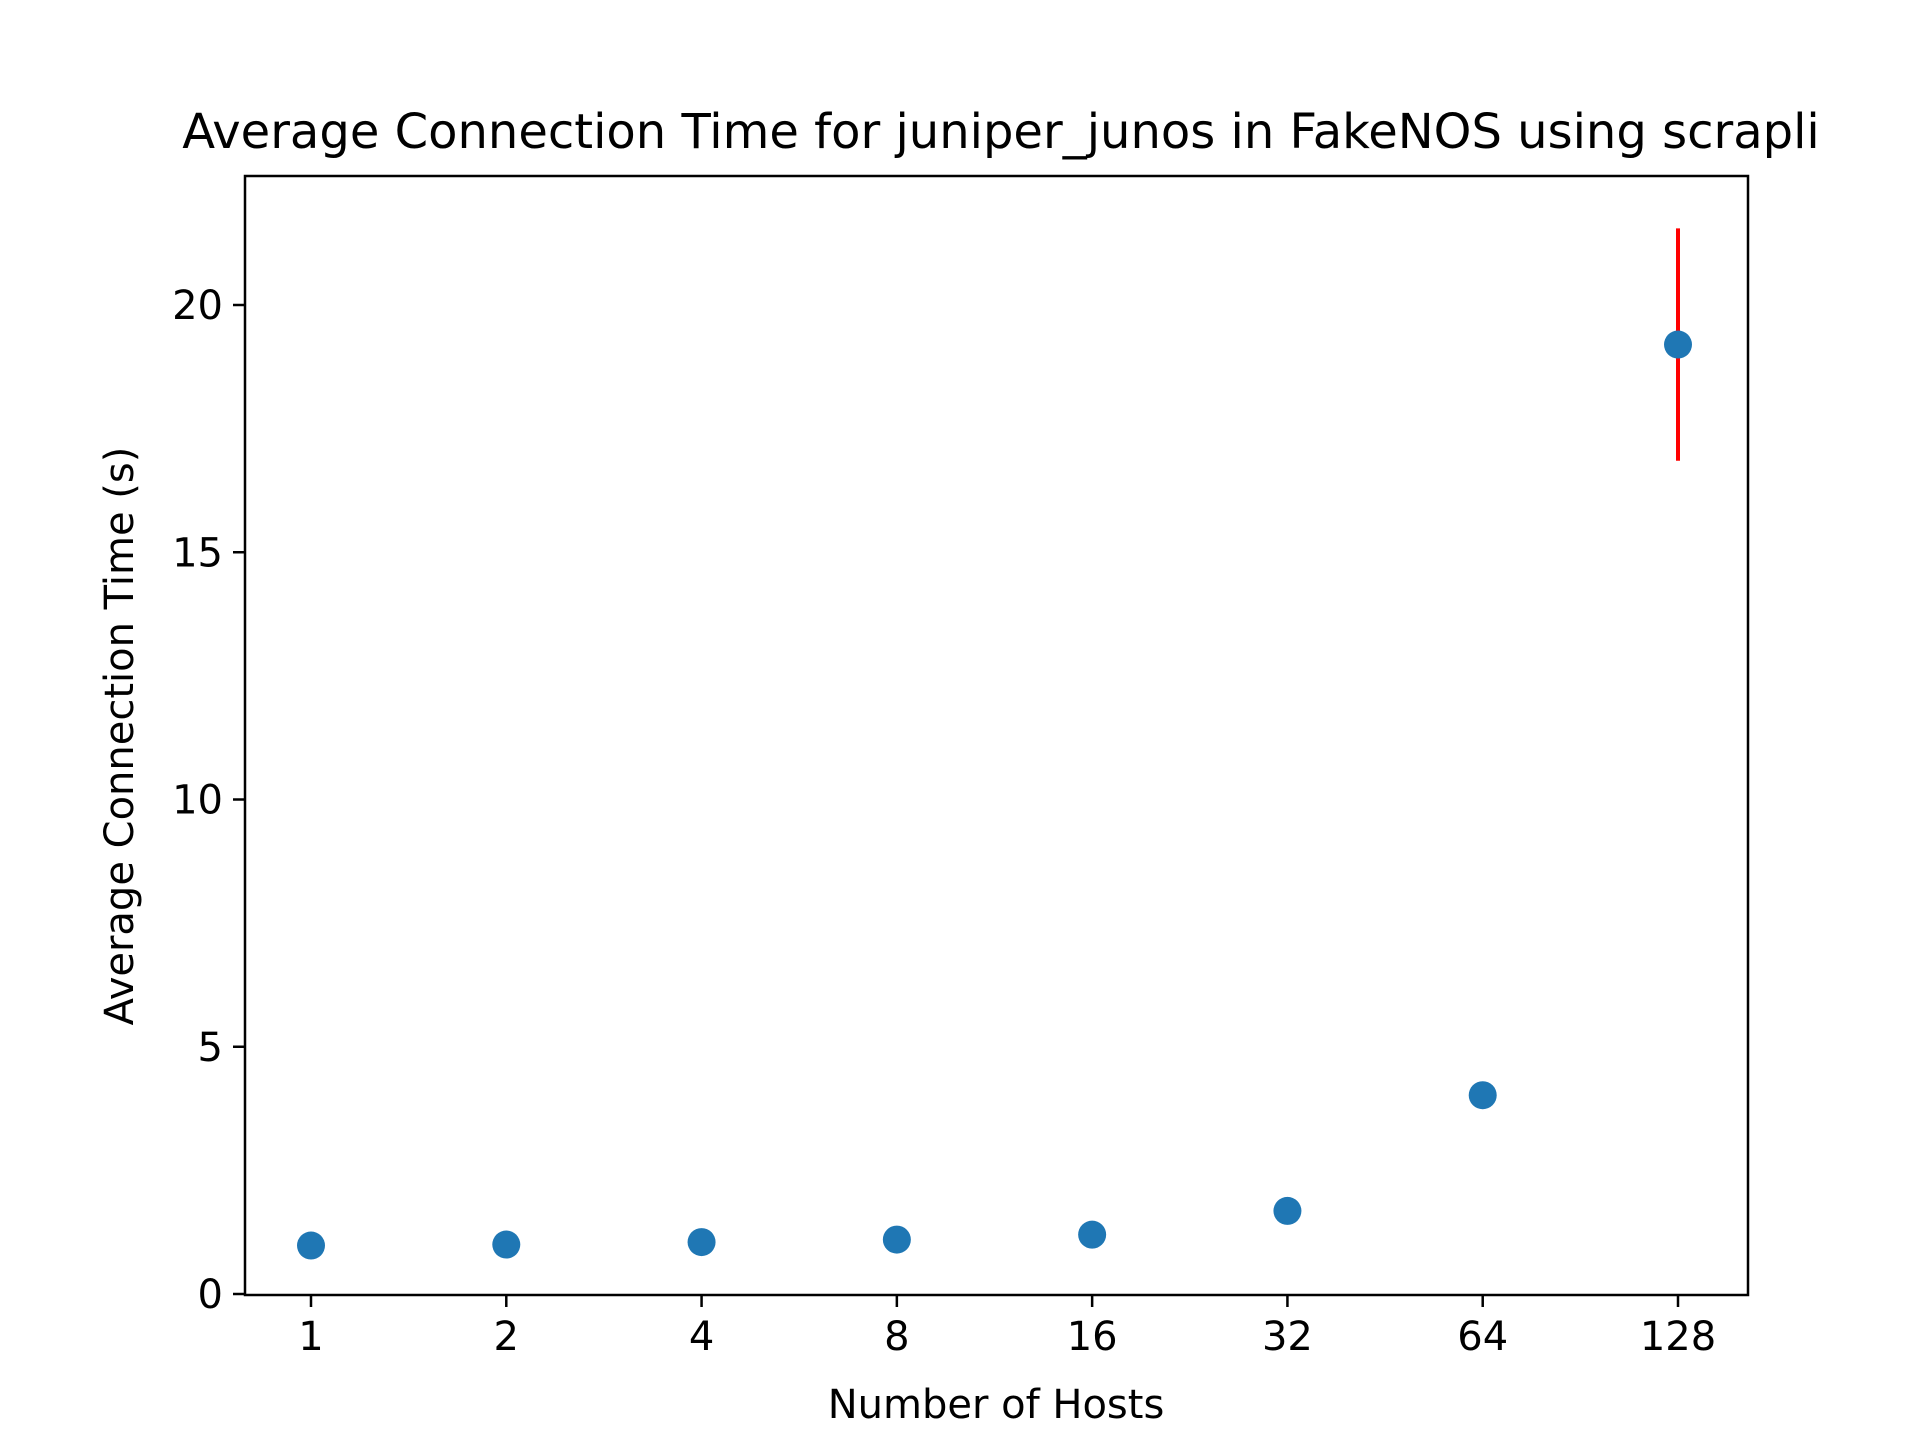 The image size is (1920, 1440). Describe the element at coordinates (701, 1337) in the screenshot. I see `x-tick-label: 4` at that location.